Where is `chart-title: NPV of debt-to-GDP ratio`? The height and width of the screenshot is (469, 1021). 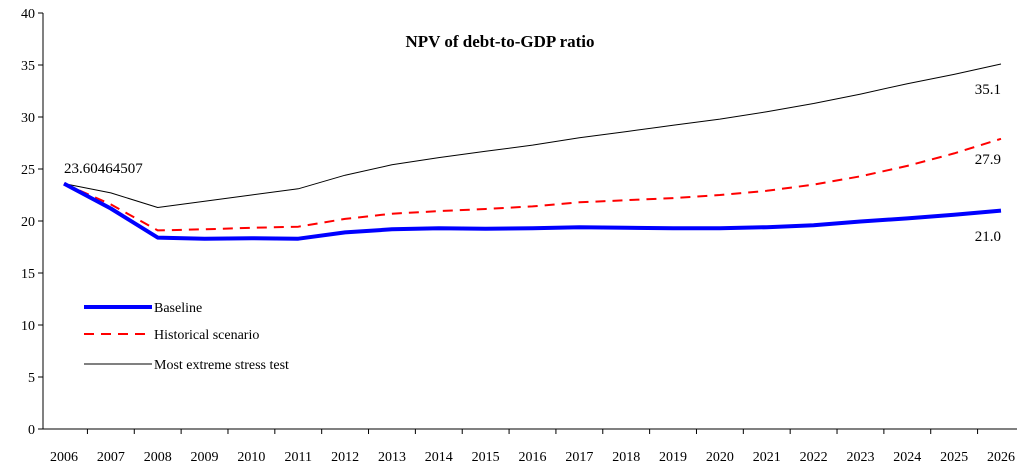
chart-title: NPV of debt-to-GDP ratio is located at coordinates (499, 41).